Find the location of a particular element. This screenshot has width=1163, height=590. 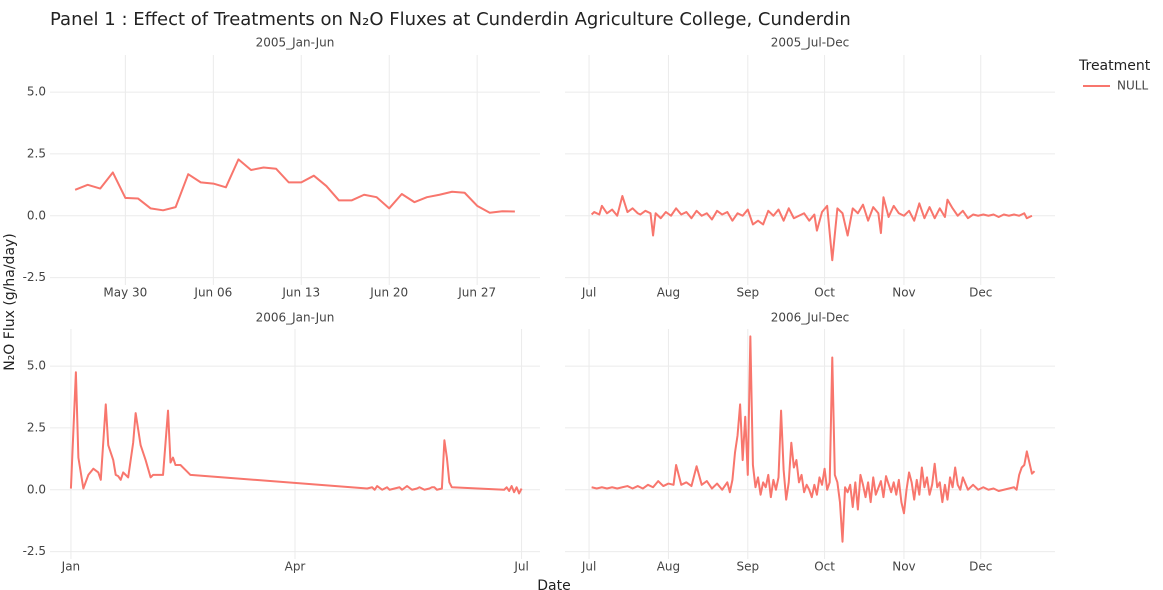

x-tick-label: May 30 is located at coordinates (125, 293).